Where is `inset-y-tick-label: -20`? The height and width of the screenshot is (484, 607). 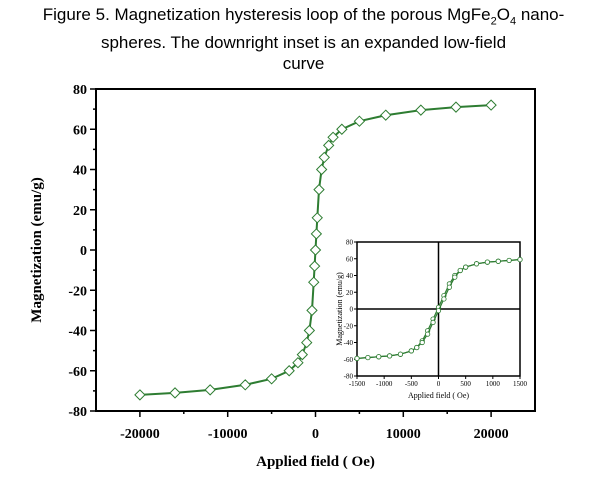 inset-y-tick-label: -20 is located at coordinates (349, 326).